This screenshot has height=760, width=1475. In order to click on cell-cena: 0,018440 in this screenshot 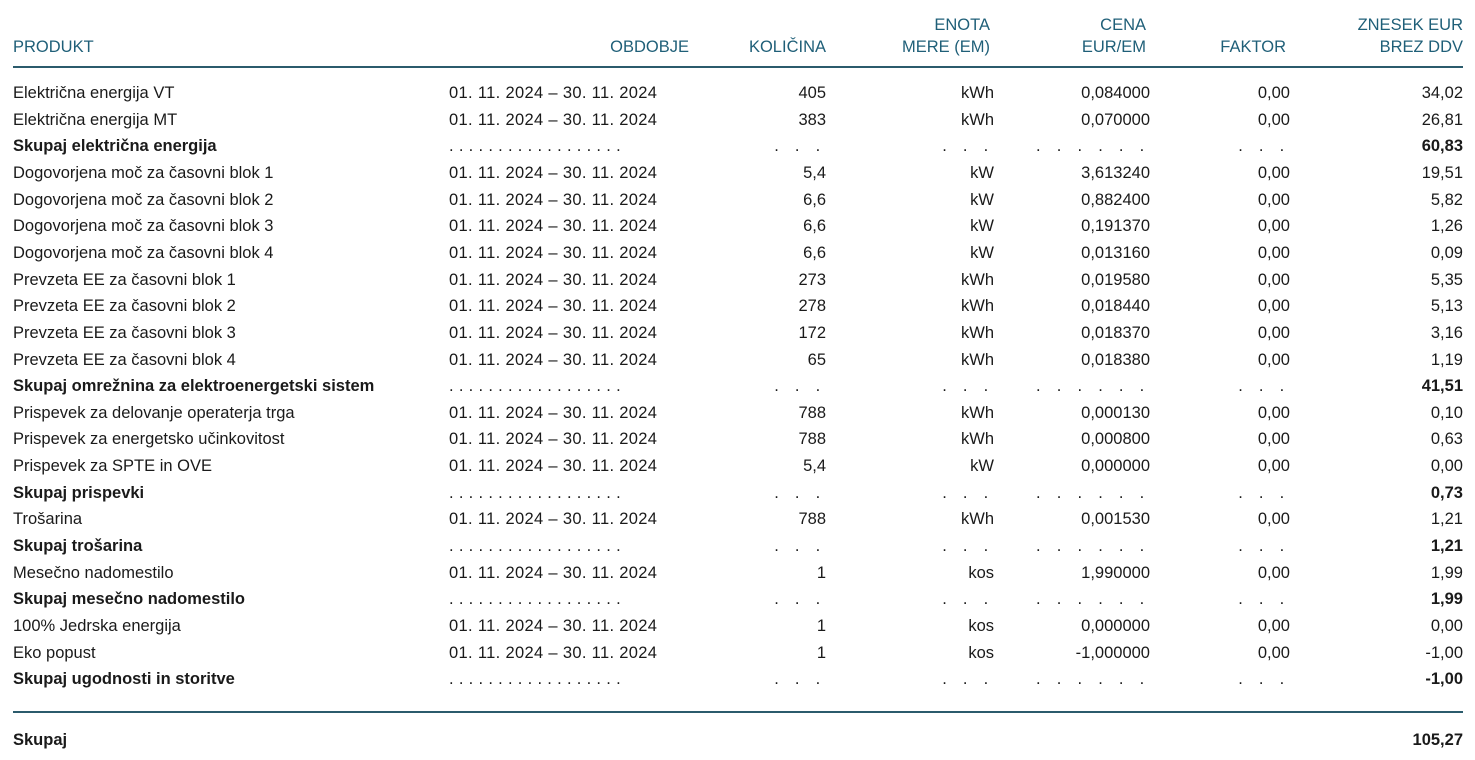, I will do `click(1115, 306)`.